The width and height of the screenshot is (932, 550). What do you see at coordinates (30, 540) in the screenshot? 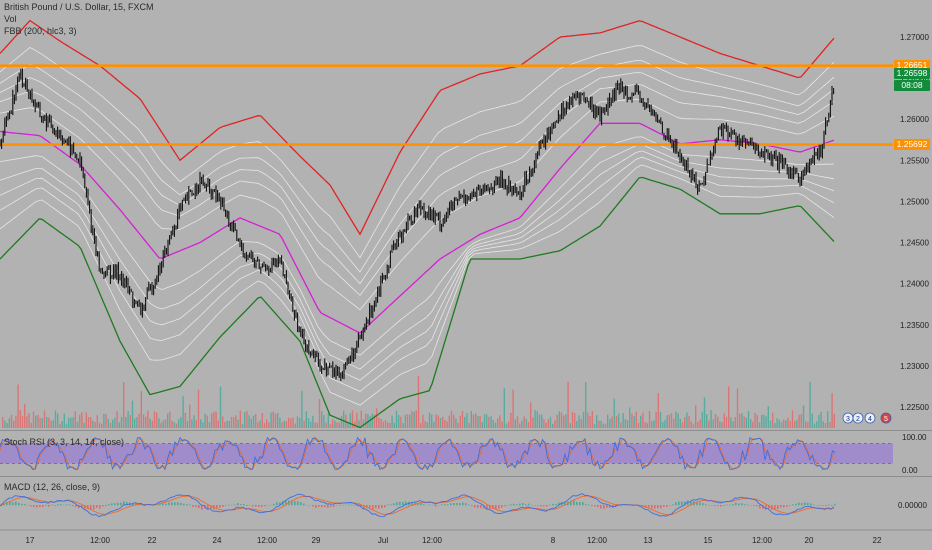
I see `time-axis-label: 17` at bounding box center [30, 540].